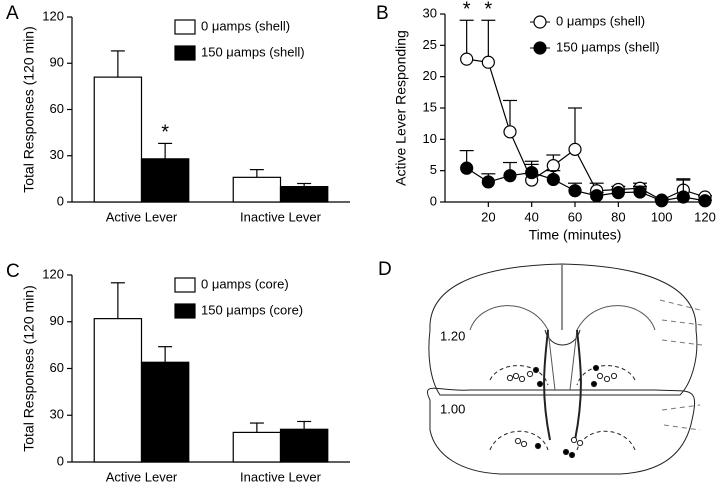 The image size is (720, 488). I want to click on y-axis-label: Active Lever Responding, so click(401, 108).